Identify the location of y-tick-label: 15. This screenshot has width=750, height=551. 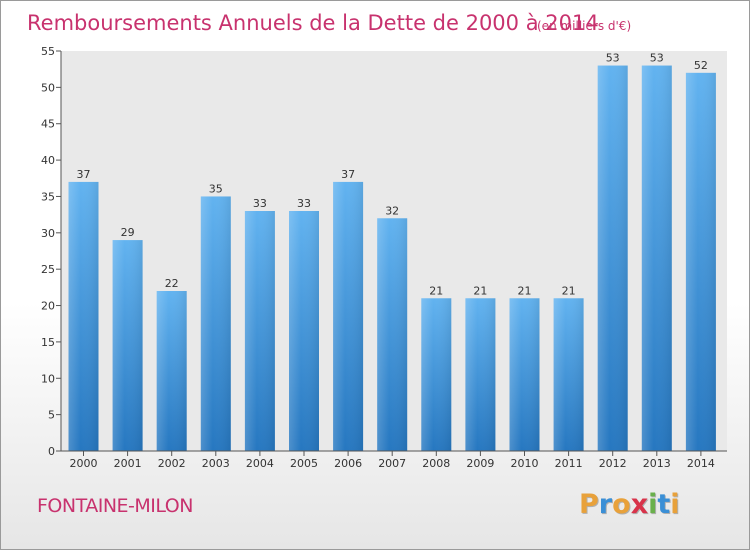
(48, 342).